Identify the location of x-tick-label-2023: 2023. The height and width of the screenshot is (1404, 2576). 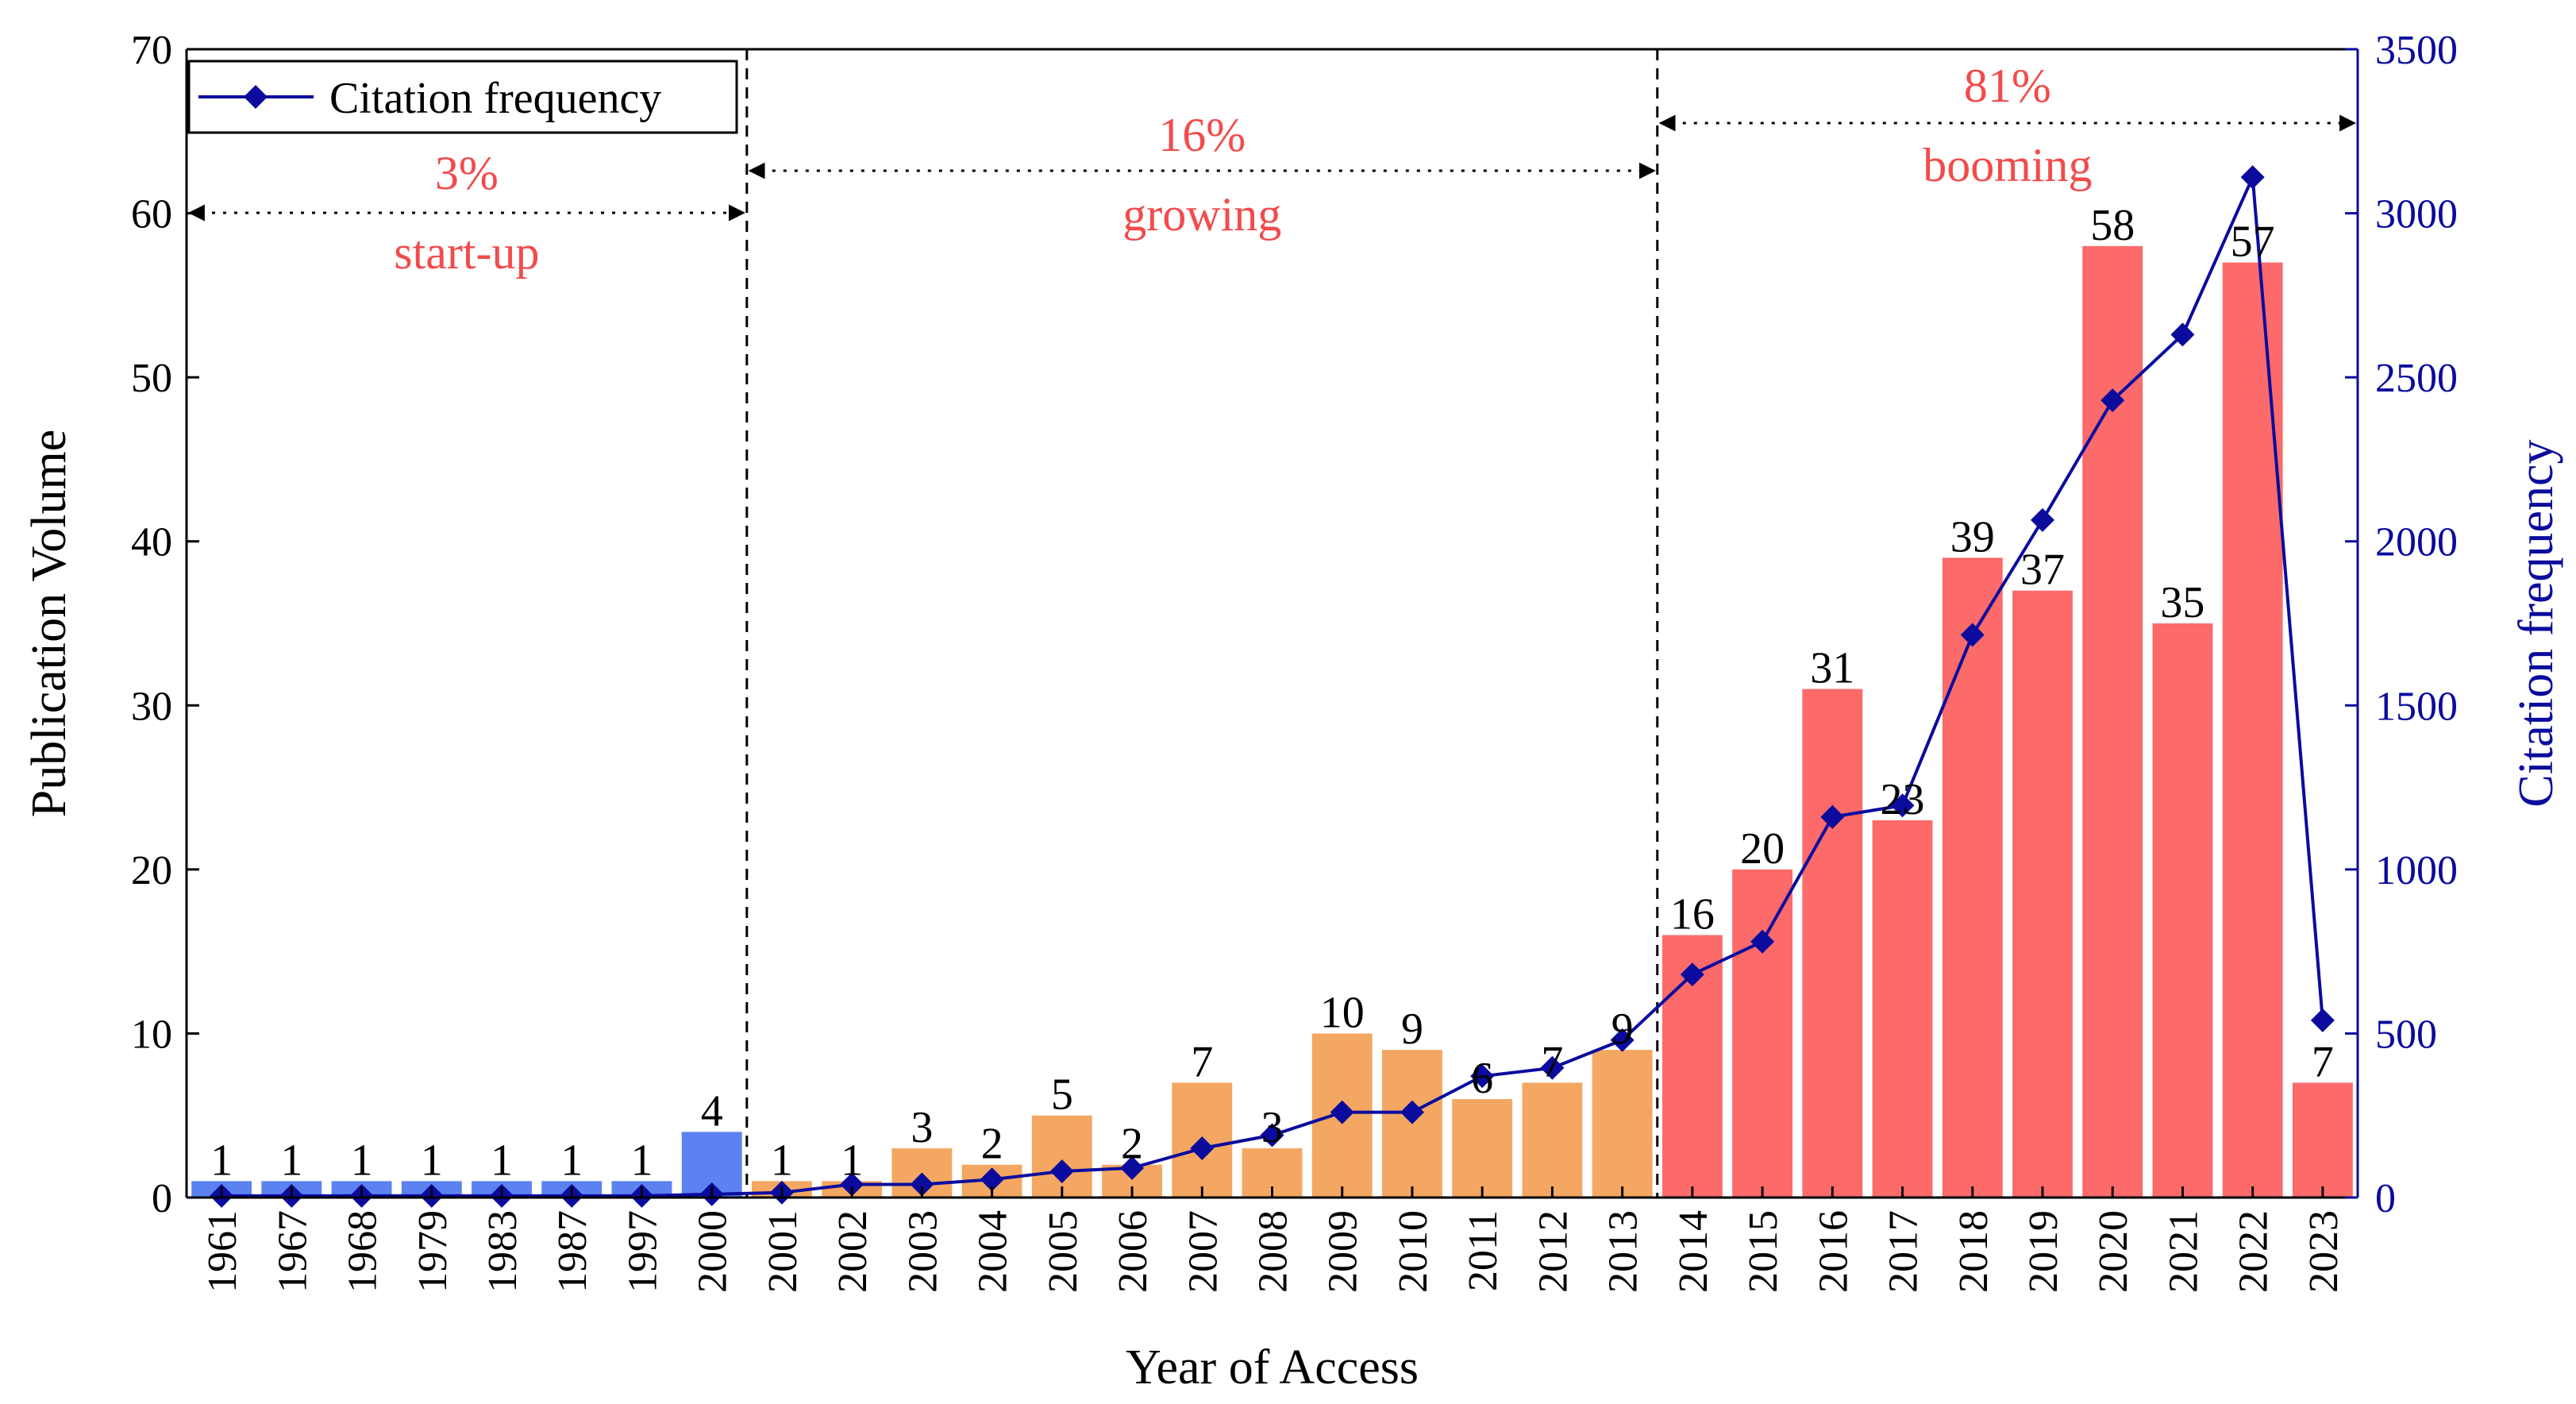
(2324, 1251).